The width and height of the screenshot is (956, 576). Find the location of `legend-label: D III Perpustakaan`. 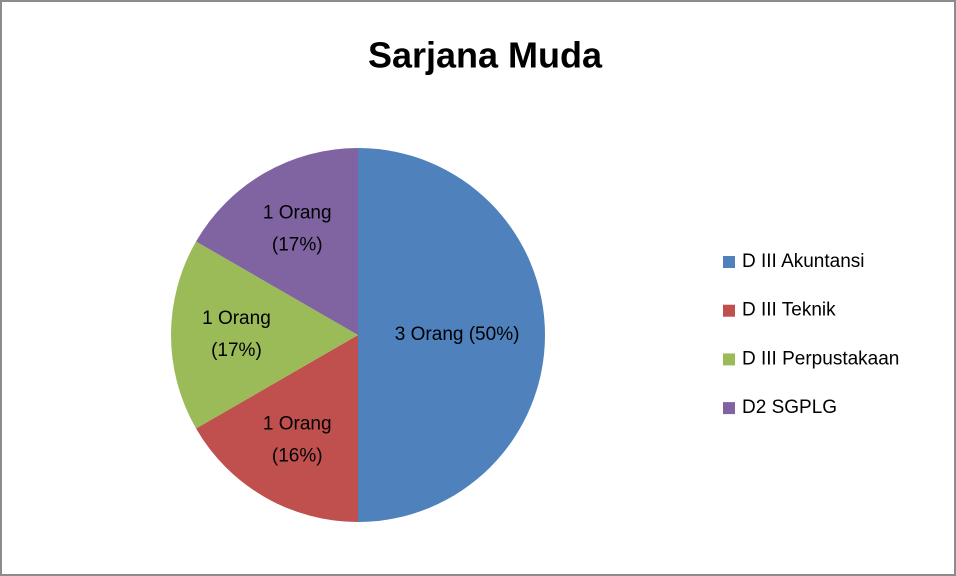

legend-label: D III Perpustakaan is located at coordinates (820, 358).